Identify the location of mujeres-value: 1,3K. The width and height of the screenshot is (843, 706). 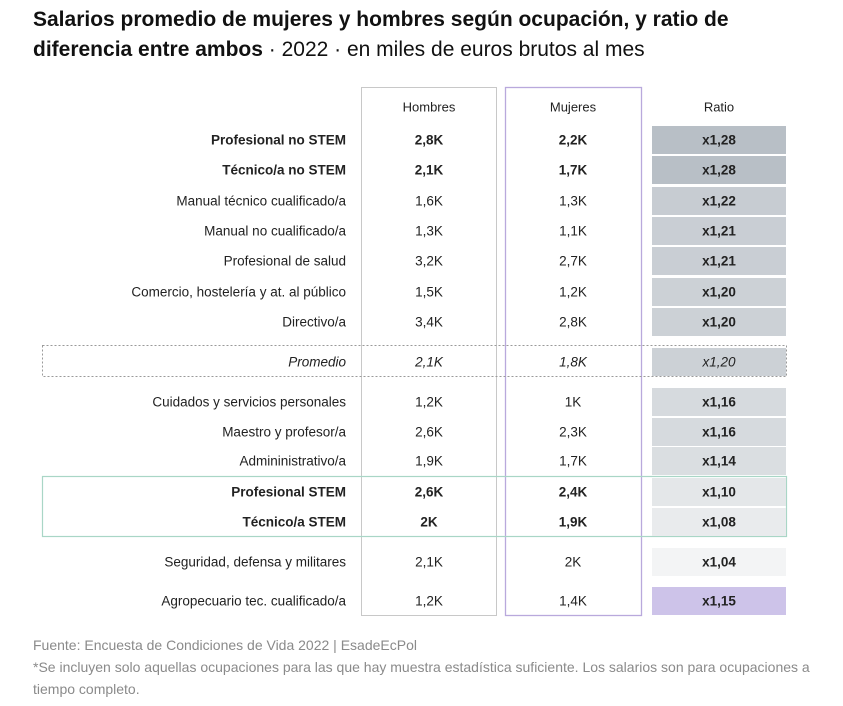
(573, 201).